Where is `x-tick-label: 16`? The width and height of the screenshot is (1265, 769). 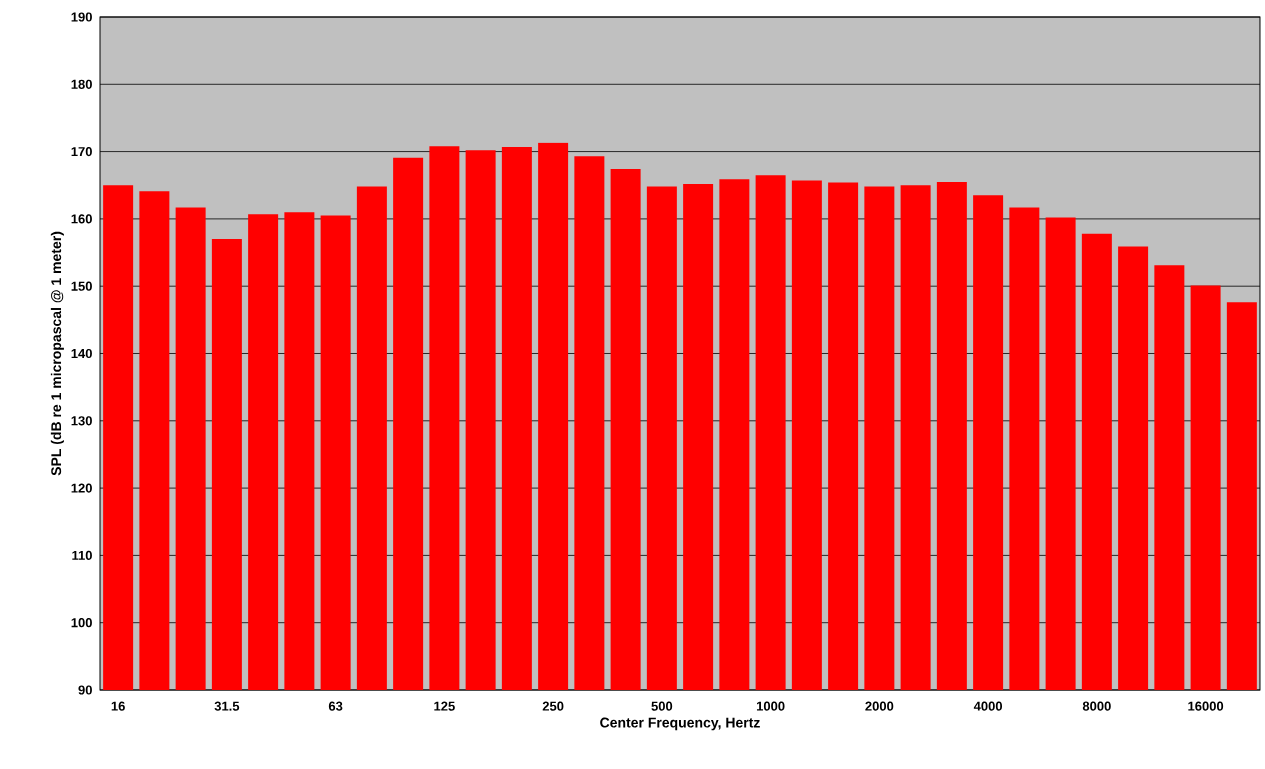
x-tick-label: 16 is located at coordinates (118, 706).